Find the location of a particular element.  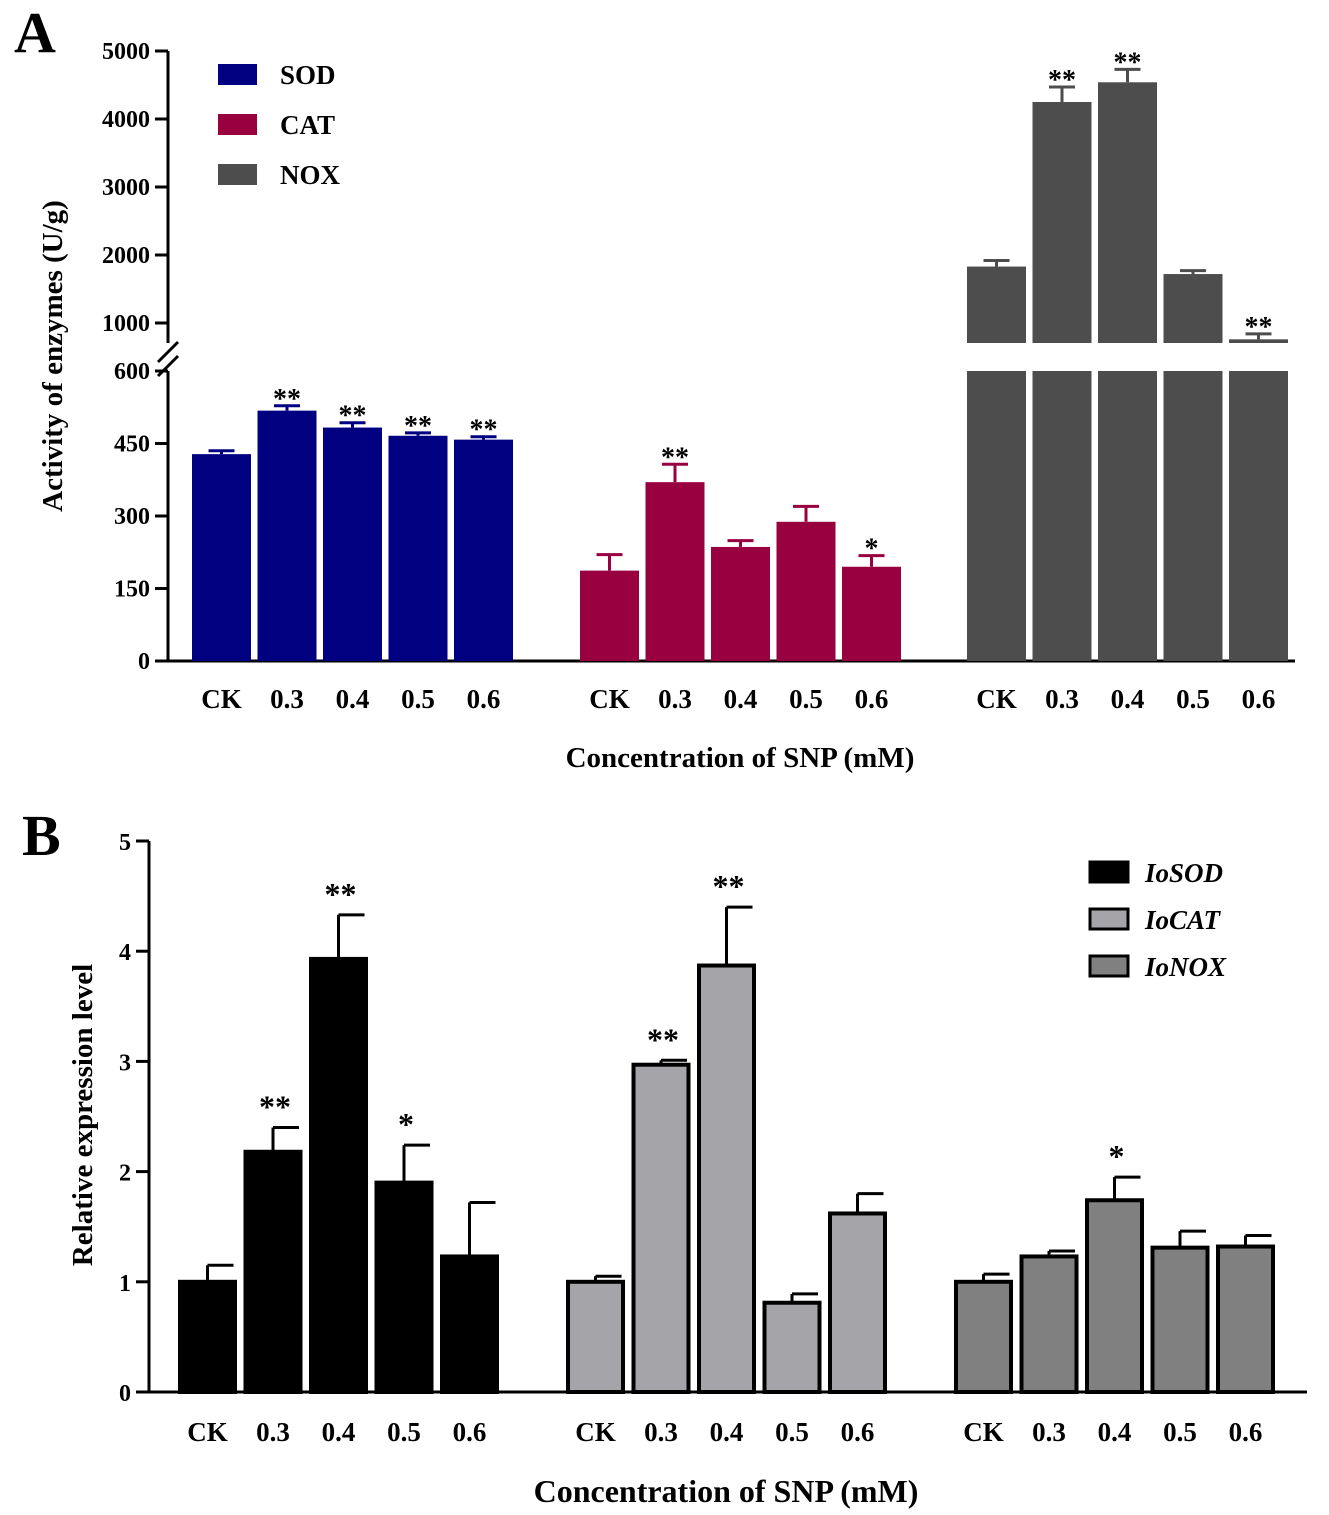

y-axis-title: Activity of enzymes (U/g) is located at coordinates (53, 356).